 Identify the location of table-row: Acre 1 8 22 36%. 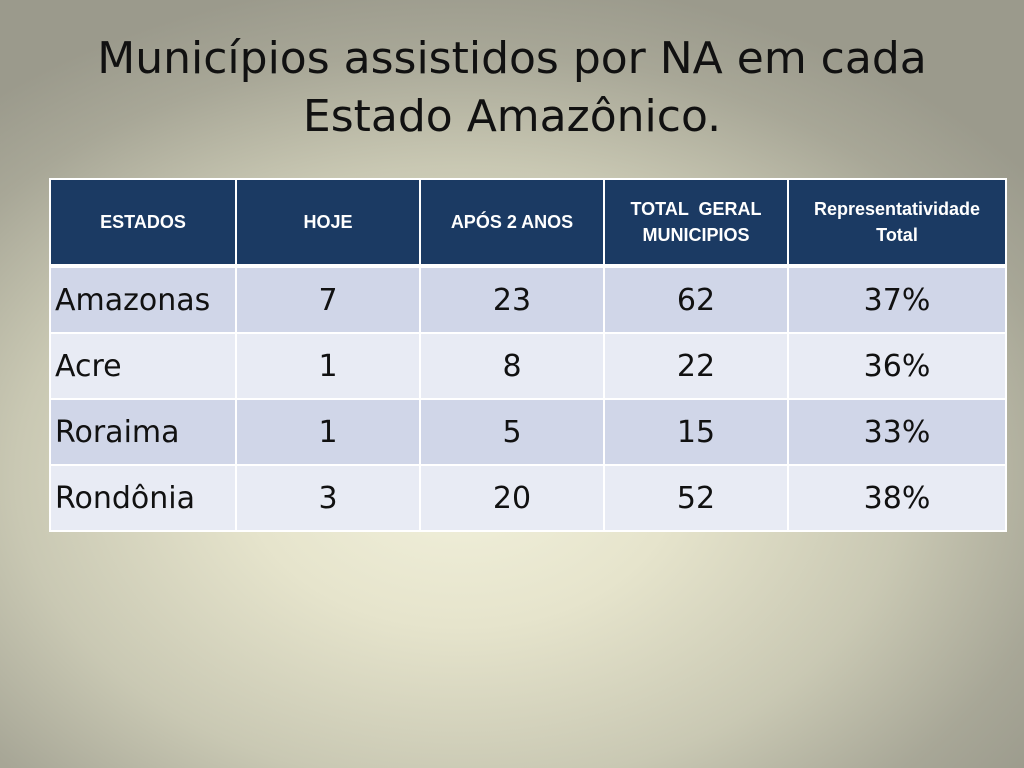
(528, 366).